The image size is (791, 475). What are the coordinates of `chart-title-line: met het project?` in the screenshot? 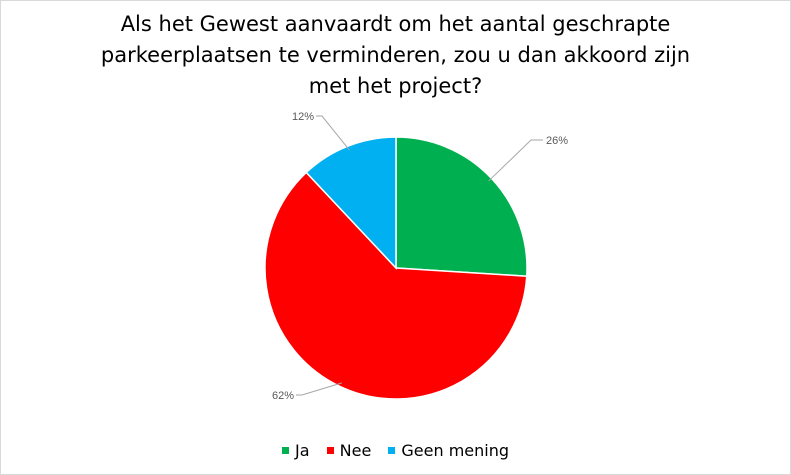 It's located at (395, 86).